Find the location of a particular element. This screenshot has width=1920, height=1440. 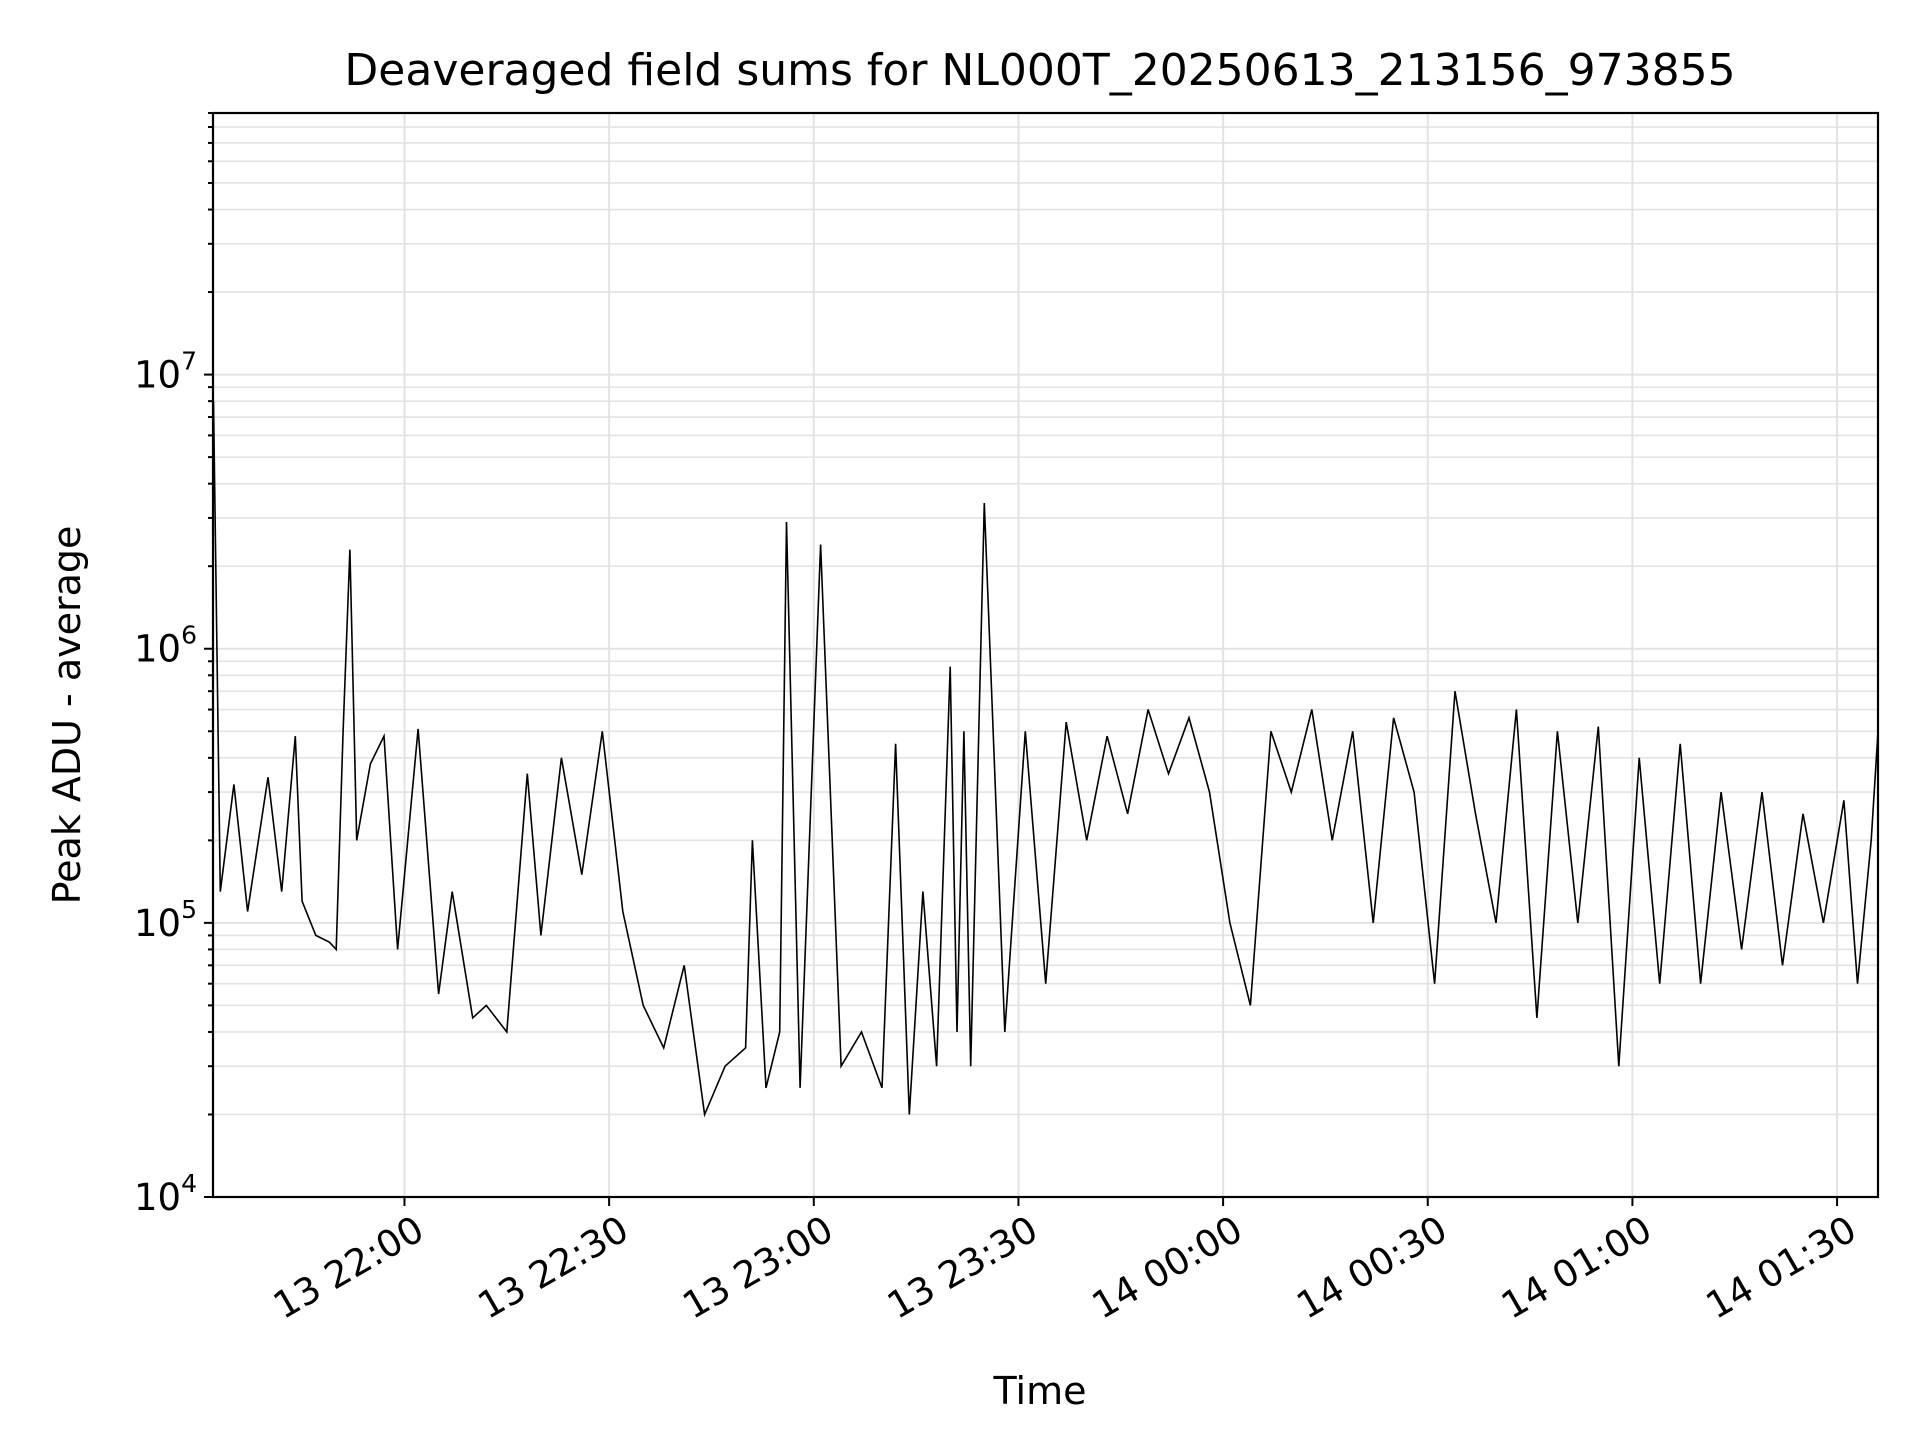

x-tick-label: 14 01:00 is located at coordinates (1576, 1268).